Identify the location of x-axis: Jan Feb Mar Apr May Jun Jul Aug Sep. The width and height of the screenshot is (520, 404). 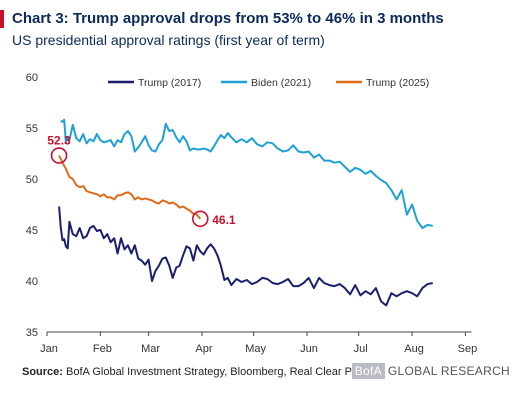
(259, 343).